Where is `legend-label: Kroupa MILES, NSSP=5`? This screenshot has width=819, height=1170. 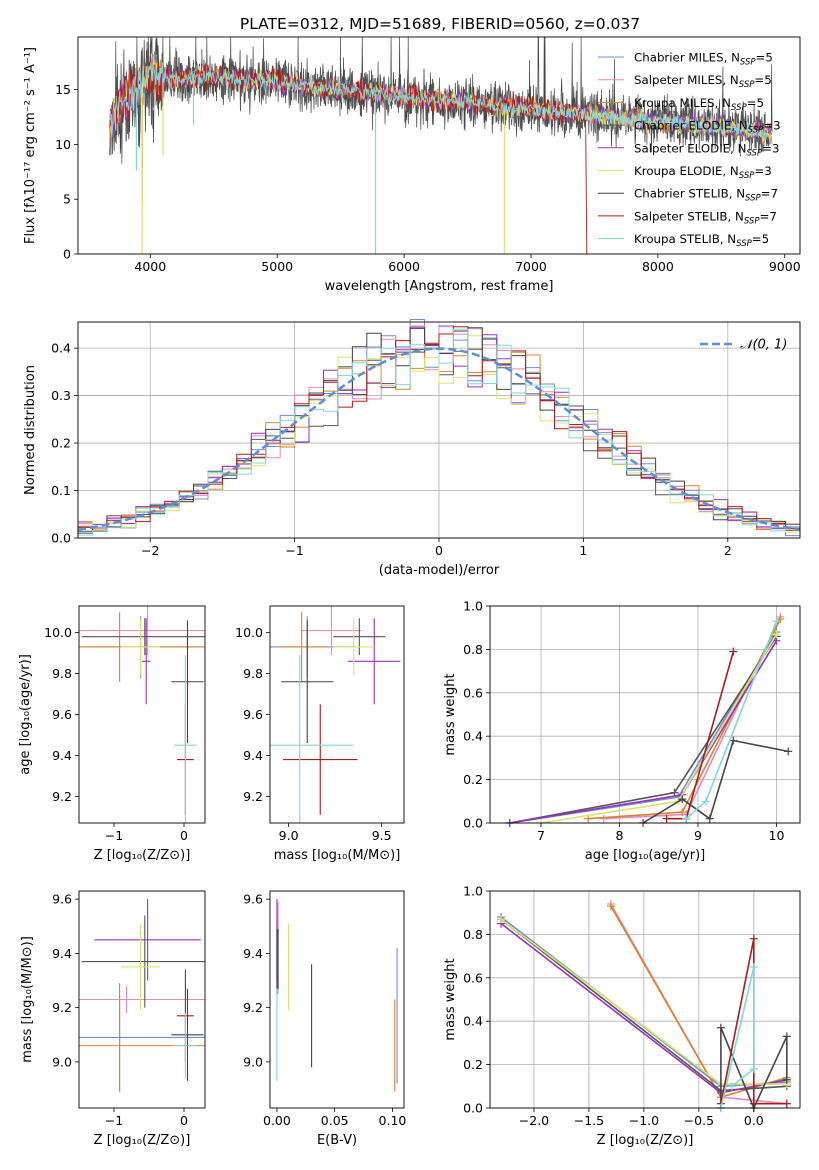 legend-label: Kroupa MILES, NSSP=5 is located at coordinates (699, 104).